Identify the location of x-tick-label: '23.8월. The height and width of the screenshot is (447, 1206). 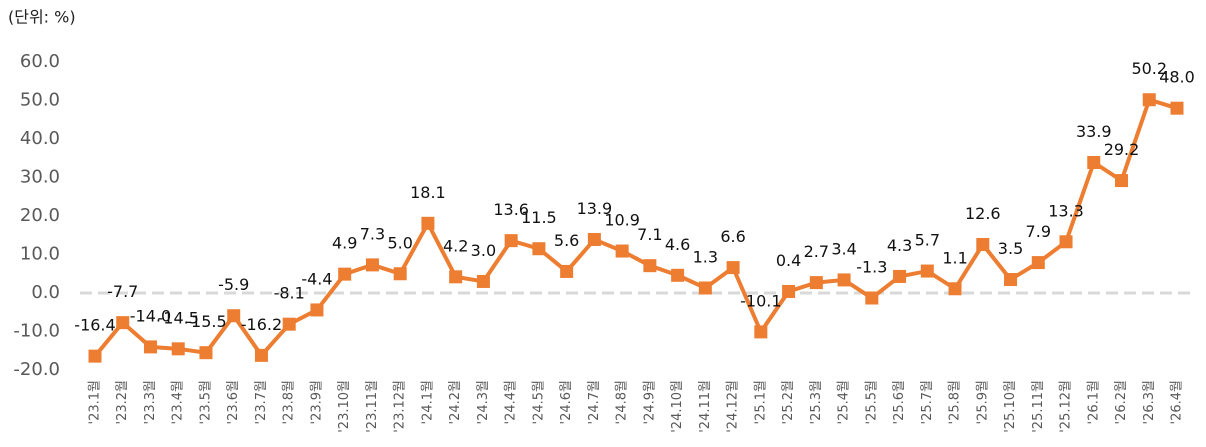
(289, 402).